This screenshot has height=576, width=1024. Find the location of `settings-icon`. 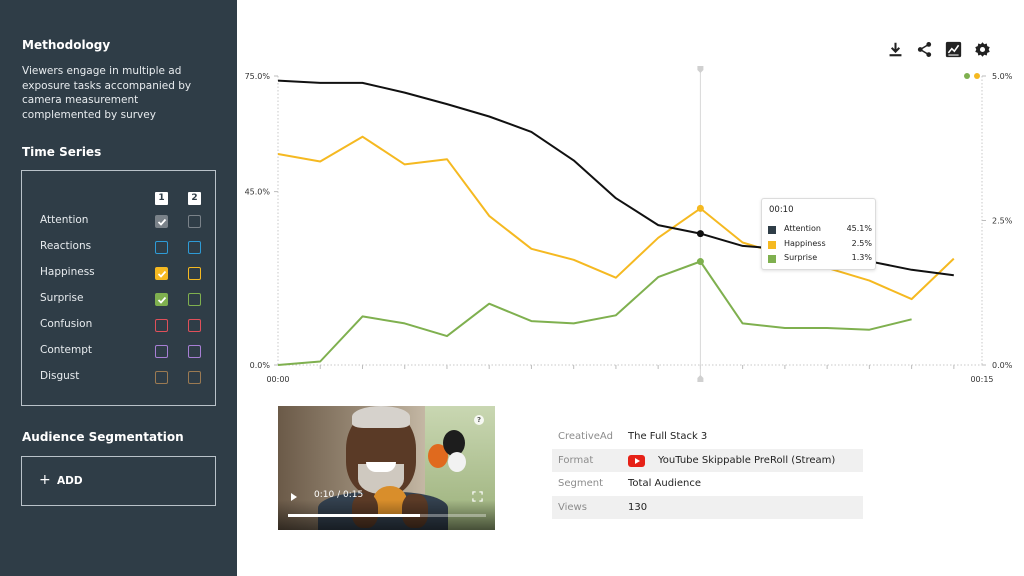

settings-icon is located at coordinates (982, 49).